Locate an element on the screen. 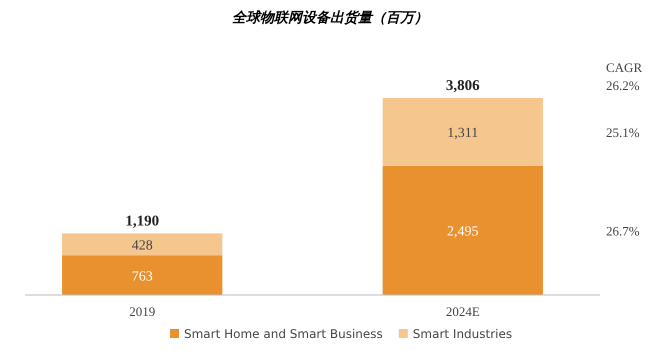 This screenshot has width=660, height=351. text: 25.1% is located at coordinates (623, 132).